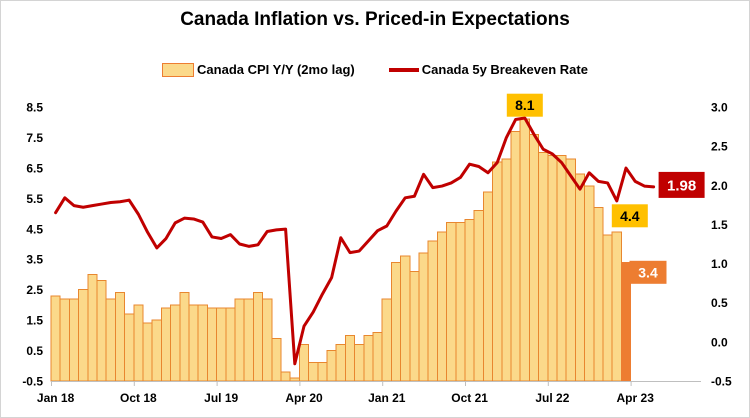 The height and width of the screenshot is (418, 750). I want to click on legend-label-breakeven: Canada 5y Breakeven Rate, so click(504, 69).